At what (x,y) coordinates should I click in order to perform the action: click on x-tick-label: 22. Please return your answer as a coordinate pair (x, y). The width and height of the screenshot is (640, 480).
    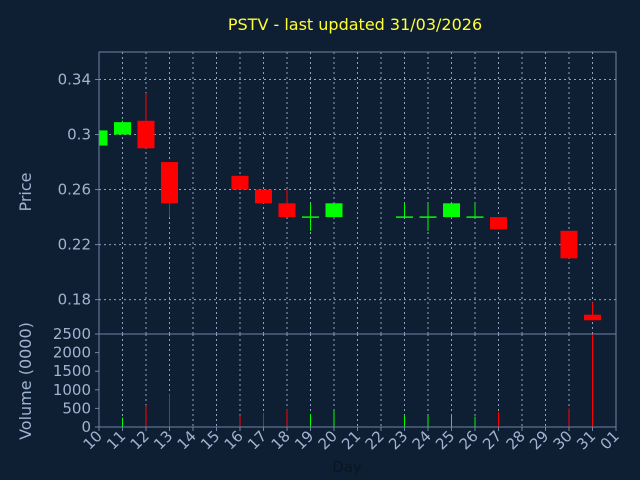
    Looking at the image, I should click on (375, 440).